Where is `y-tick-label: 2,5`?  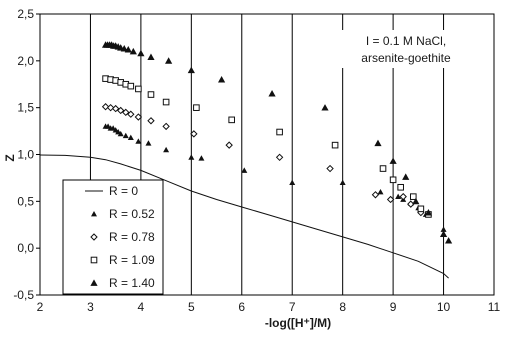
y-tick-label: 2,5 is located at coordinates (25, 14).